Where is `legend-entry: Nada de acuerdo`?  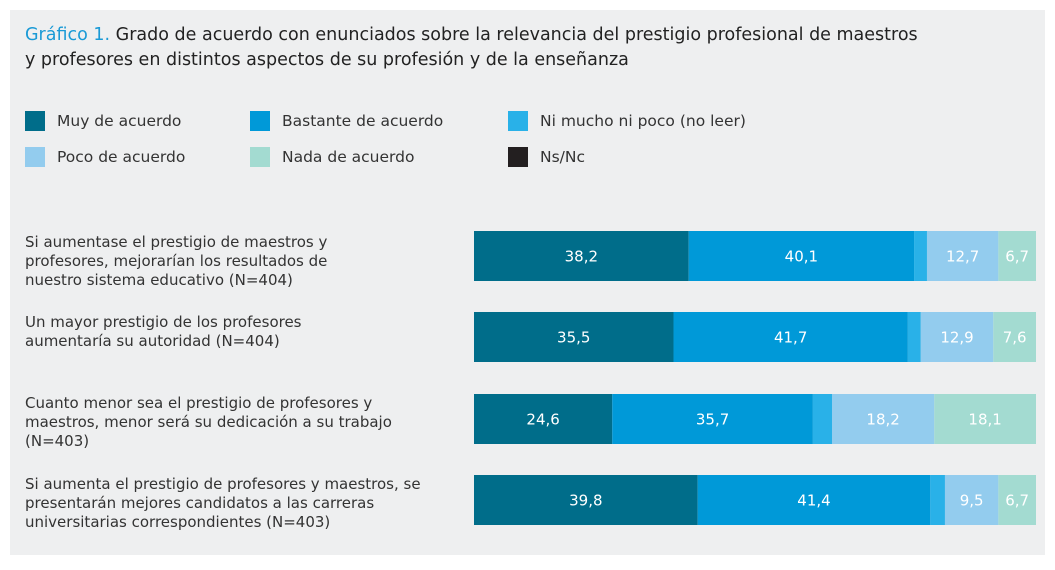
legend-entry: Nada de acuerdo is located at coordinates (332, 157).